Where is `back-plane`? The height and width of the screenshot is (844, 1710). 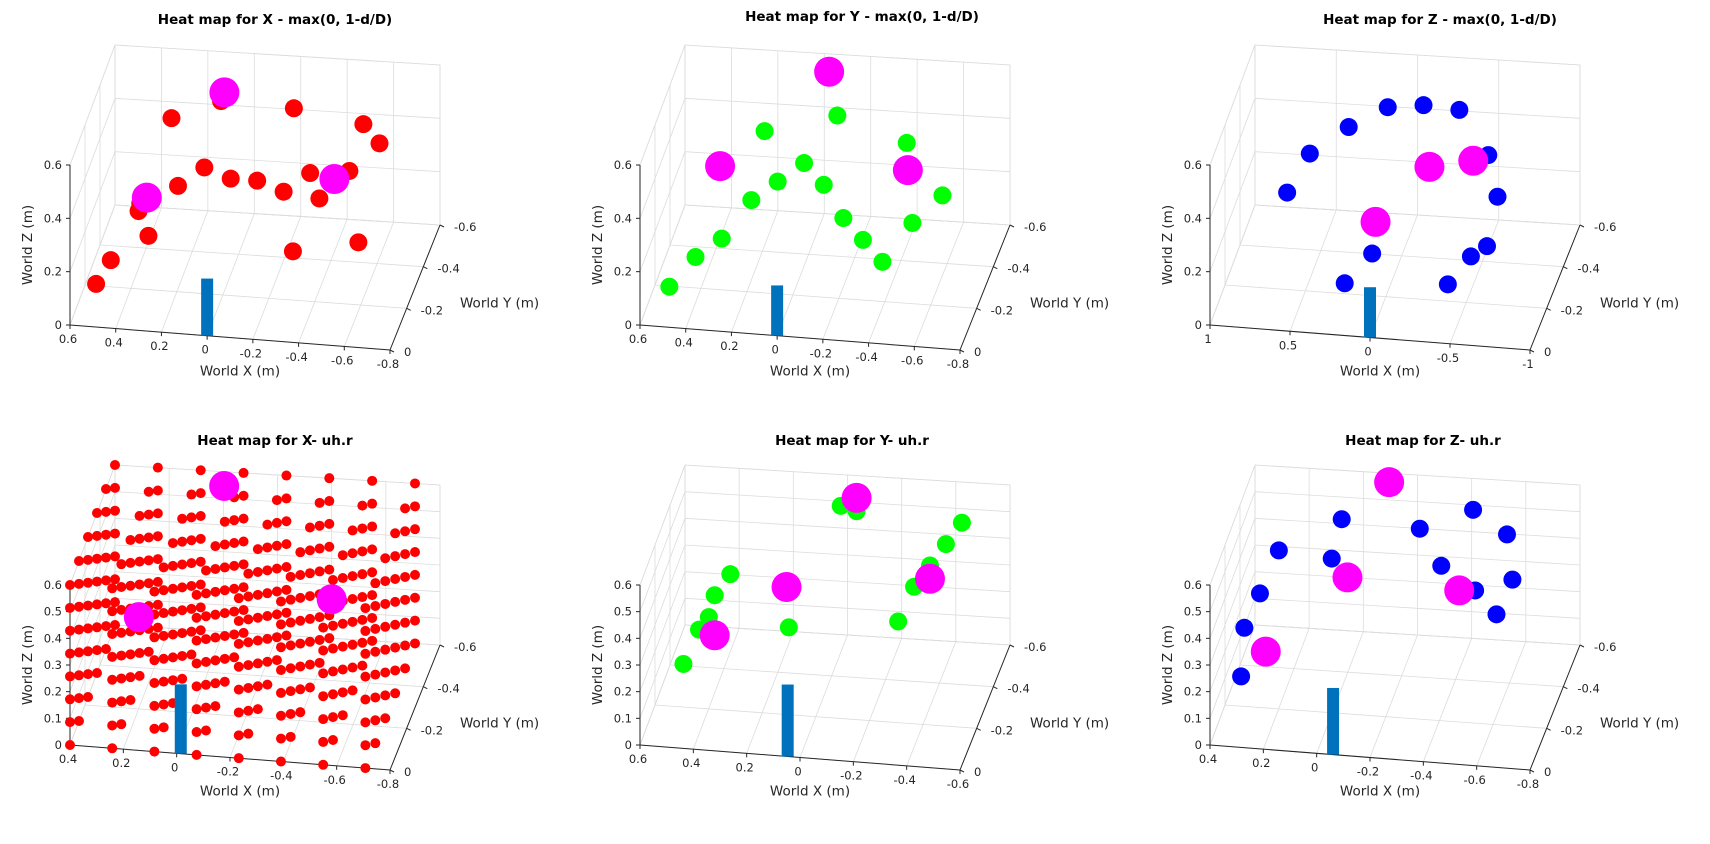
back-plane is located at coordinates (847, 135).